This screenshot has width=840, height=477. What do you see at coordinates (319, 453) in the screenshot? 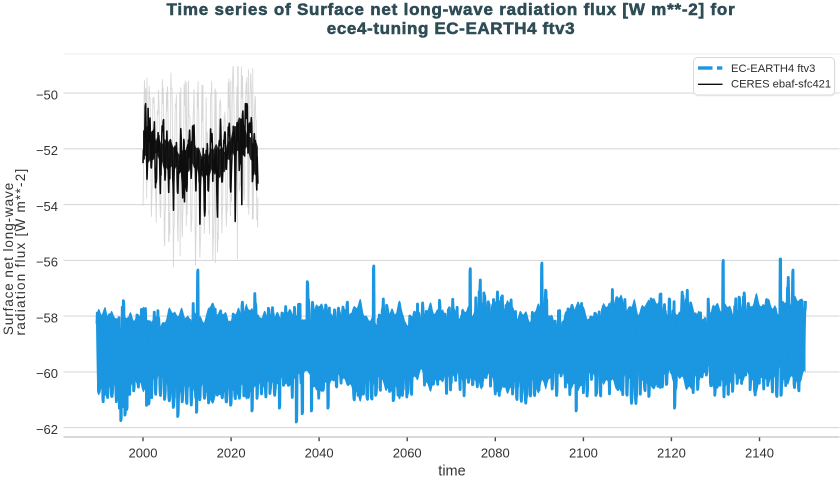
I see `svg-text: 2040` at bounding box center [319, 453].